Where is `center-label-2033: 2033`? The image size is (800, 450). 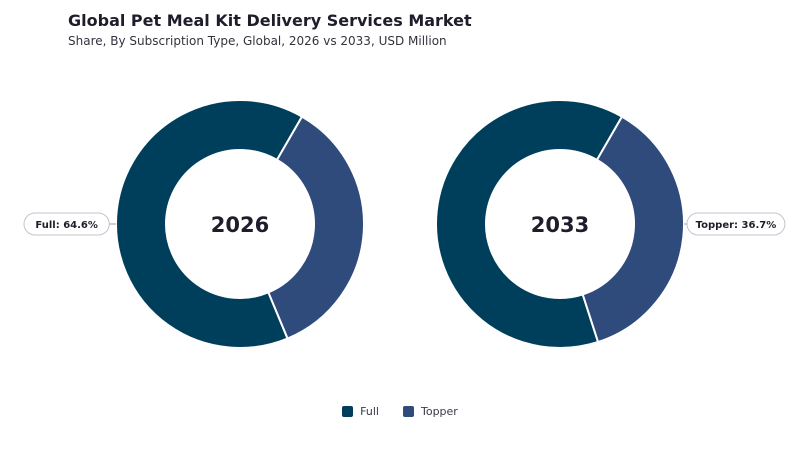 center-label-2033: 2033 is located at coordinates (560, 225).